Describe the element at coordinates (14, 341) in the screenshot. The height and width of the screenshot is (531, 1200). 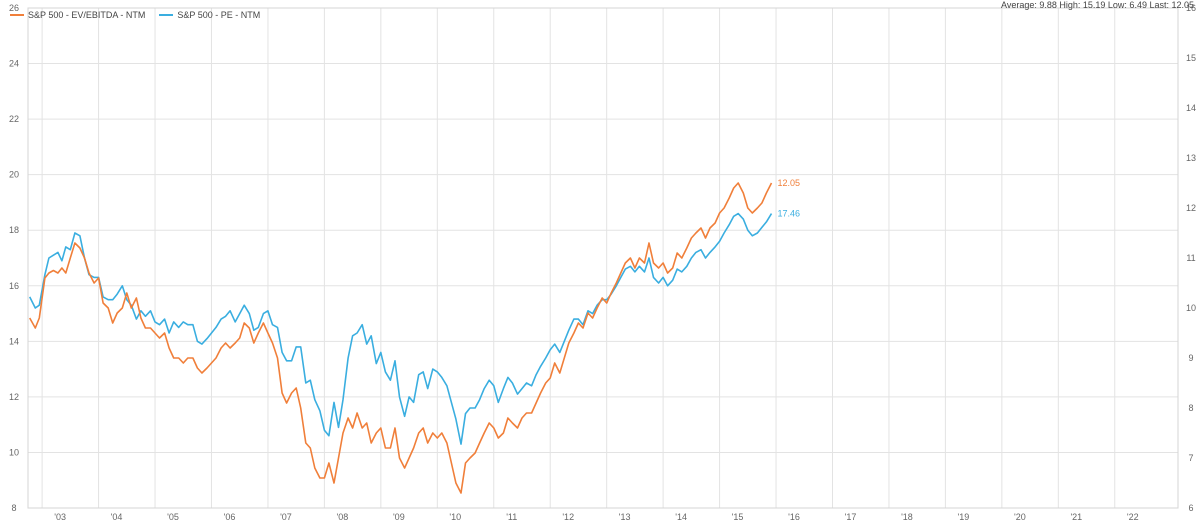
I see `y-left-tick-label: 14` at that location.